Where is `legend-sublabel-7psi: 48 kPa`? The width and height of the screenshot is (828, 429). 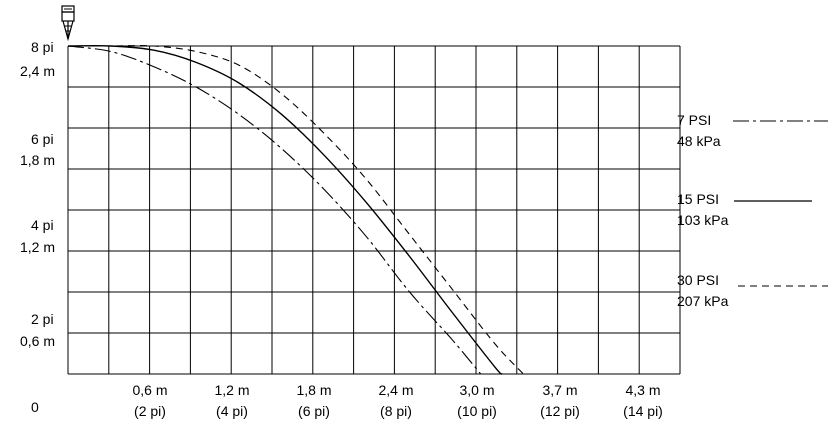
legend-sublabel-7psi: 48 kPa is located at coordinates (699, 141).